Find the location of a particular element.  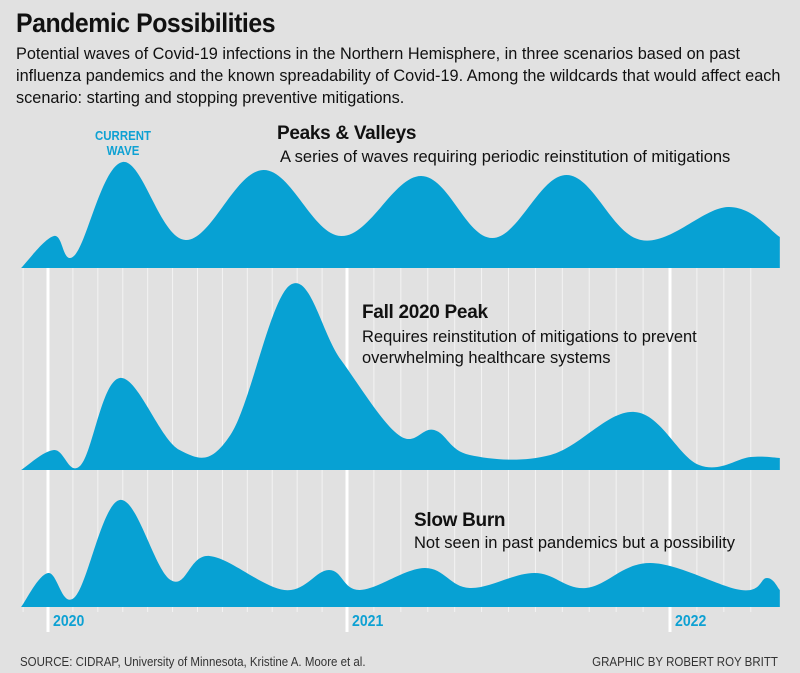

page-title: Pandemic Possibilities is located at coordinates (146, 23).